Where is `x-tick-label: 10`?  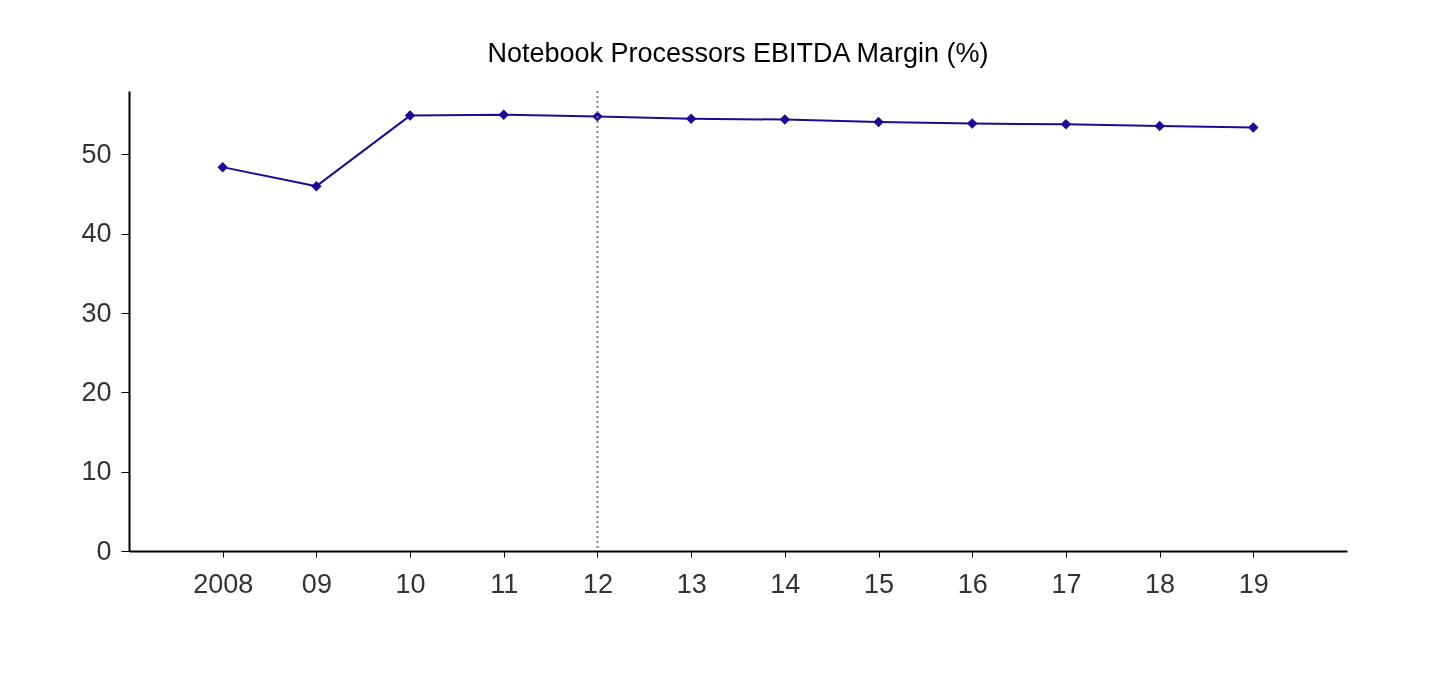 x-tick-label: 10 is located at coordinates (410, 583).